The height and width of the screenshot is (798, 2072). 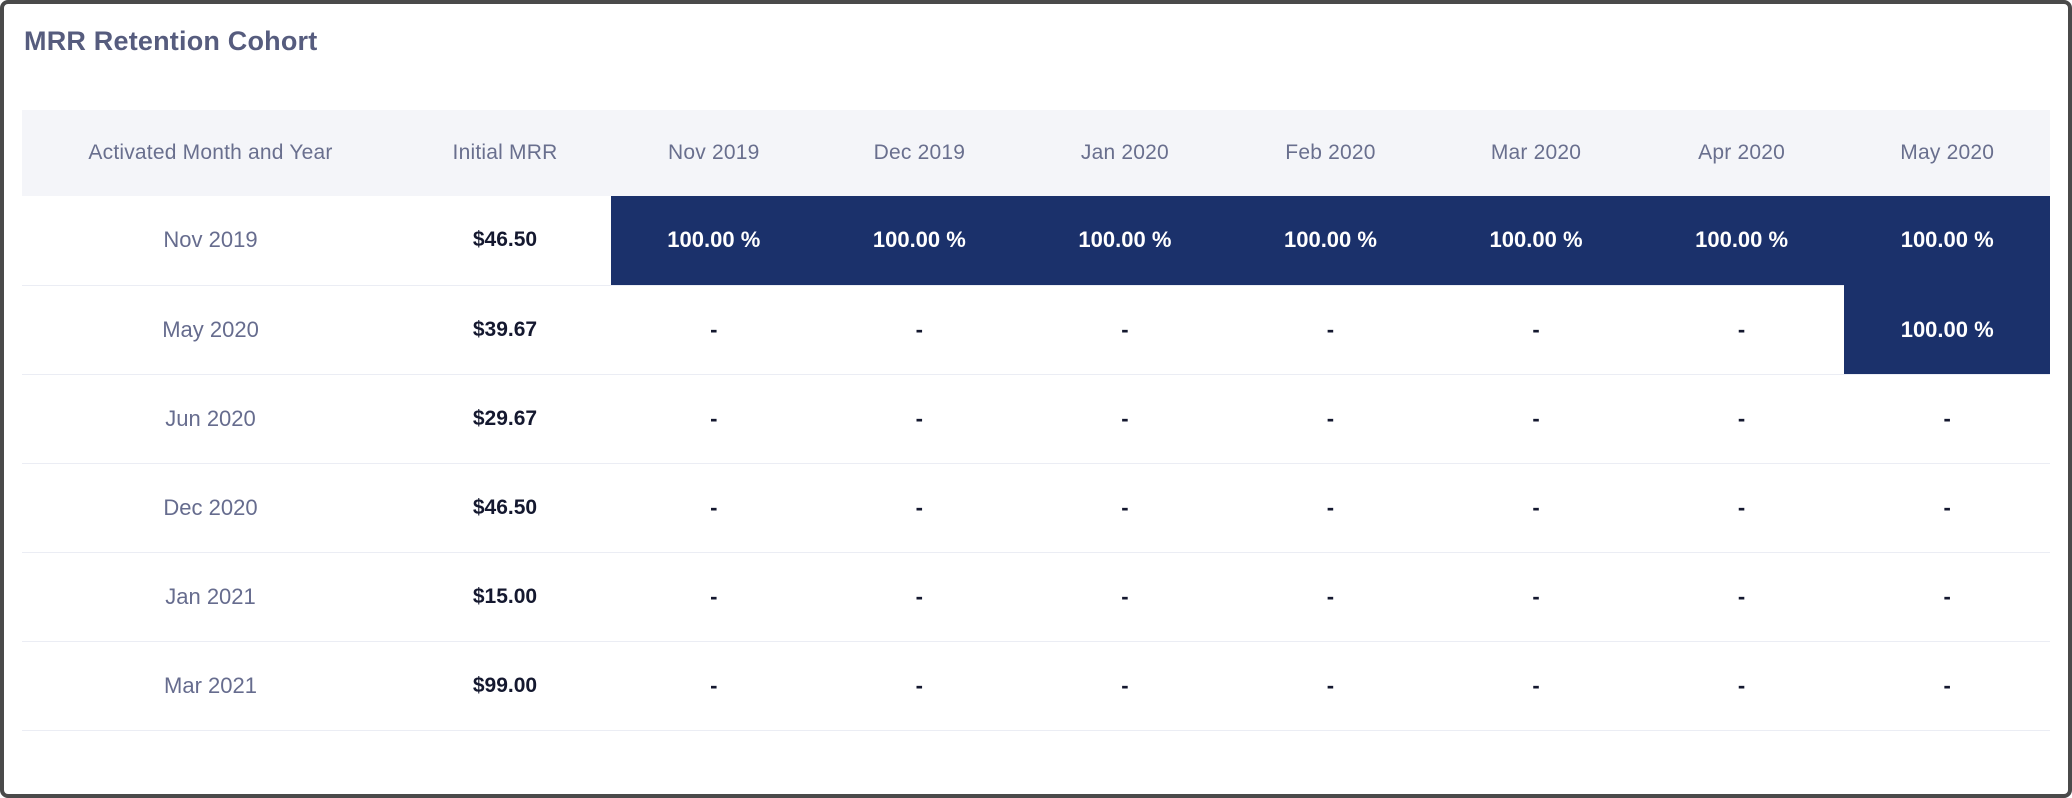 I want to click on initial-mrr-value: $29.67, so click(x=505, y=418).